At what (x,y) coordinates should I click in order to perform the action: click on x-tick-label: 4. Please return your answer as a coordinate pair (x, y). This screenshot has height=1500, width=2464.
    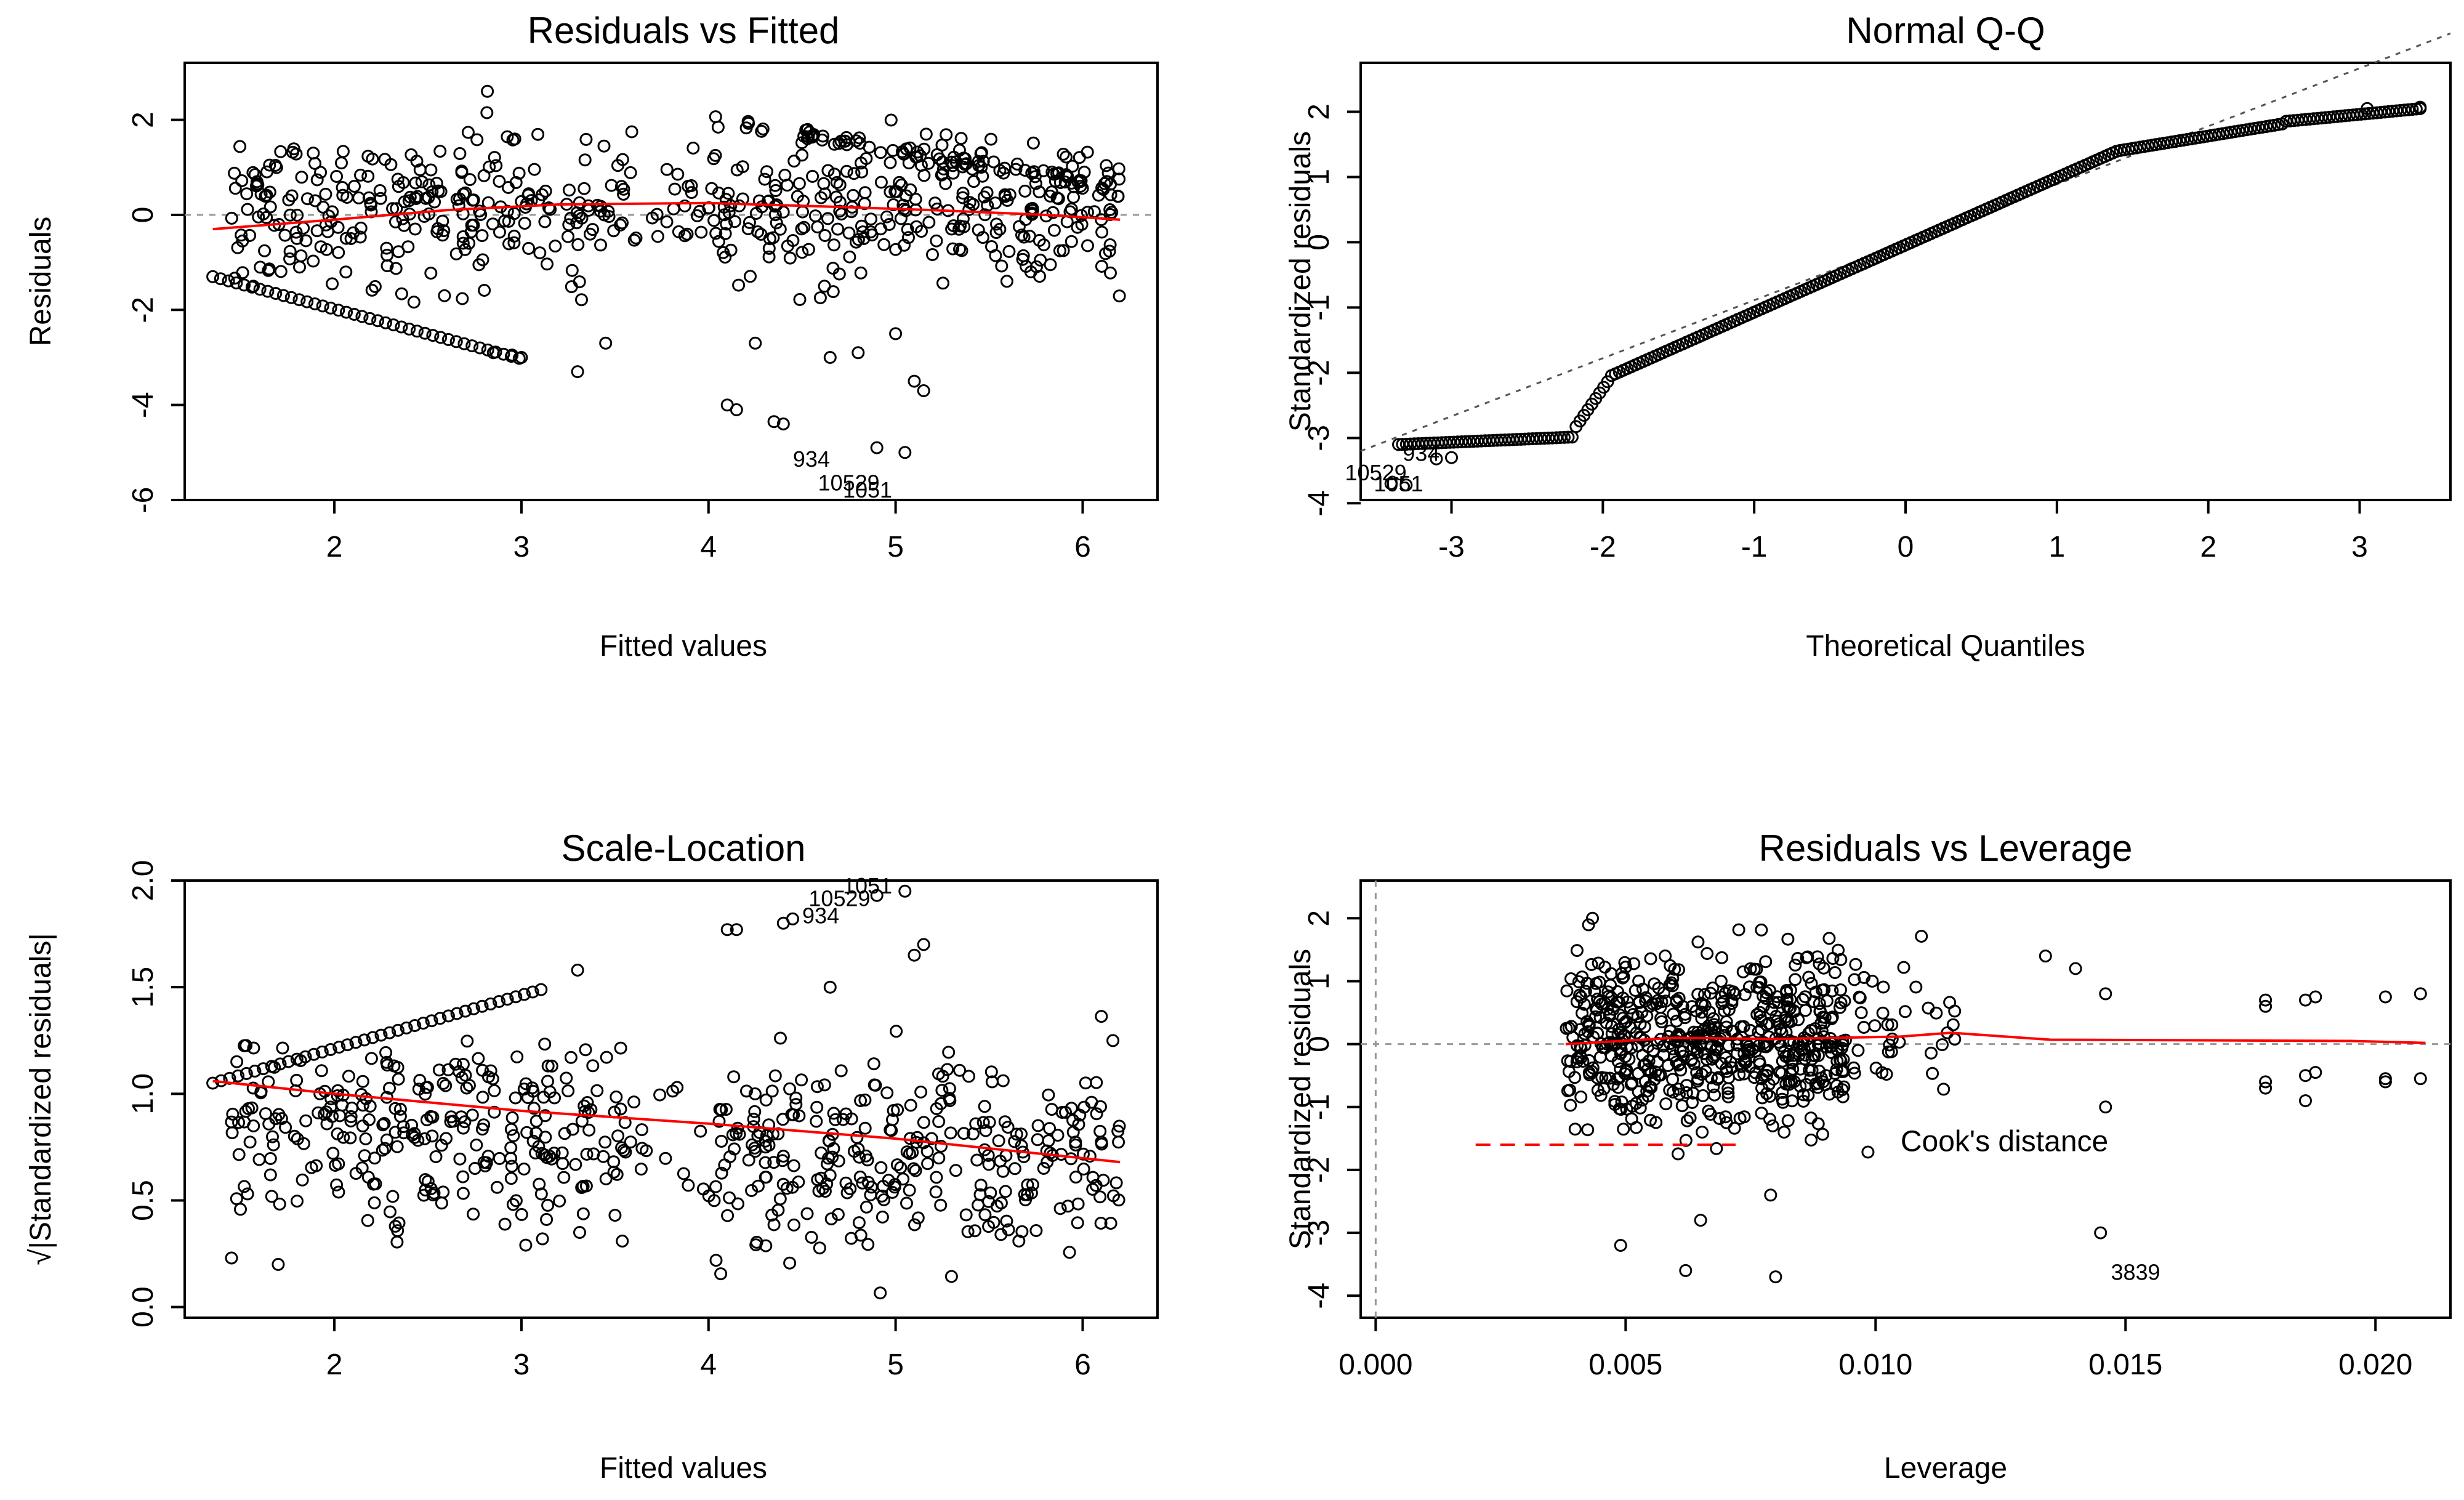
    Looking at the image, I should click on (708, 547).